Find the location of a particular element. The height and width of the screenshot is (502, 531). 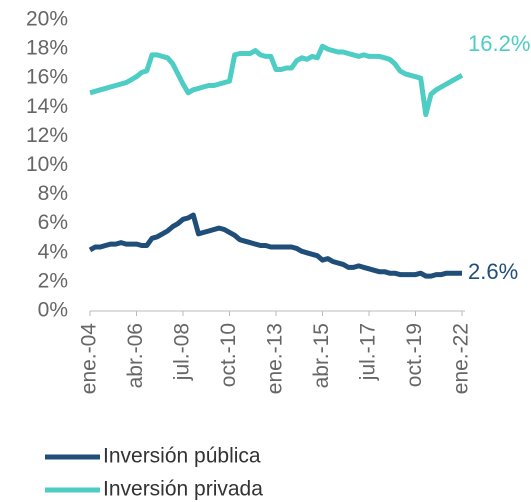

y-tick-label: 16% is located at coordinates (47, 77).